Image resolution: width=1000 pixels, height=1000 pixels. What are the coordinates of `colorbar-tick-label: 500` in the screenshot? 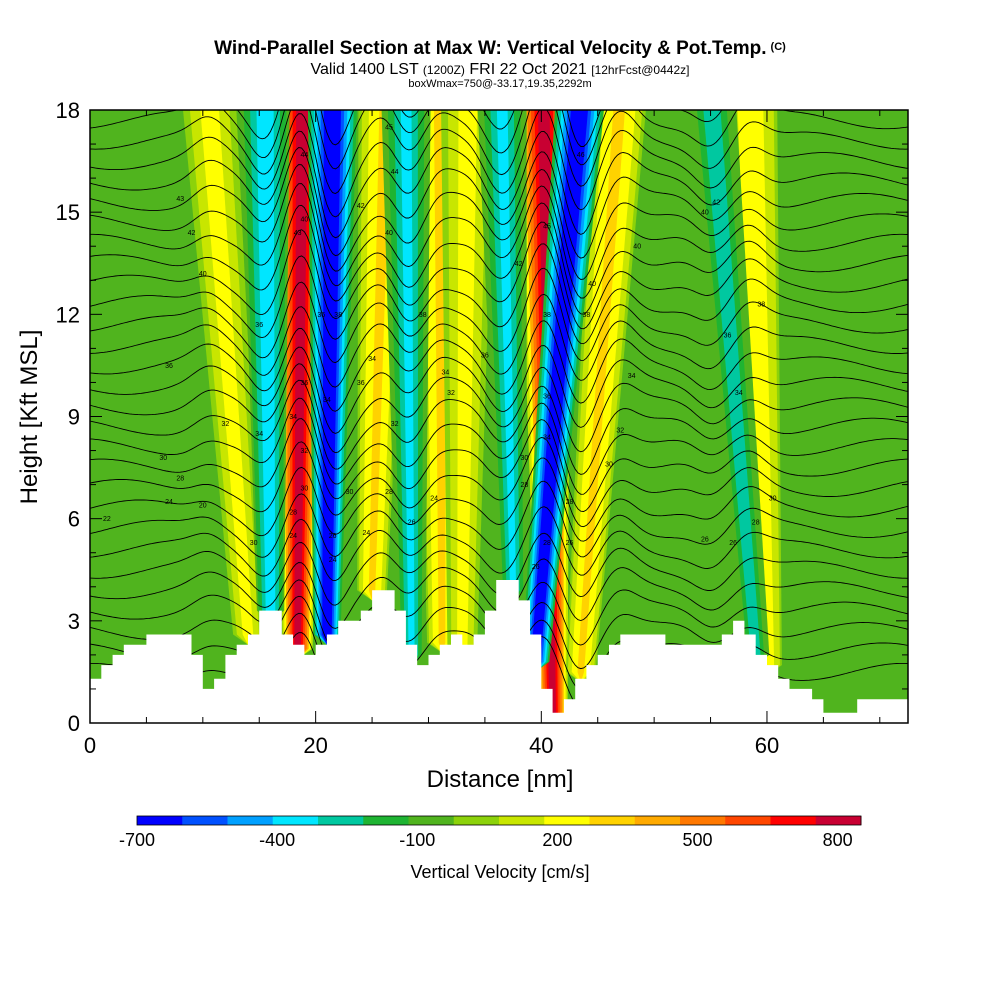 It's located at (697, 840).